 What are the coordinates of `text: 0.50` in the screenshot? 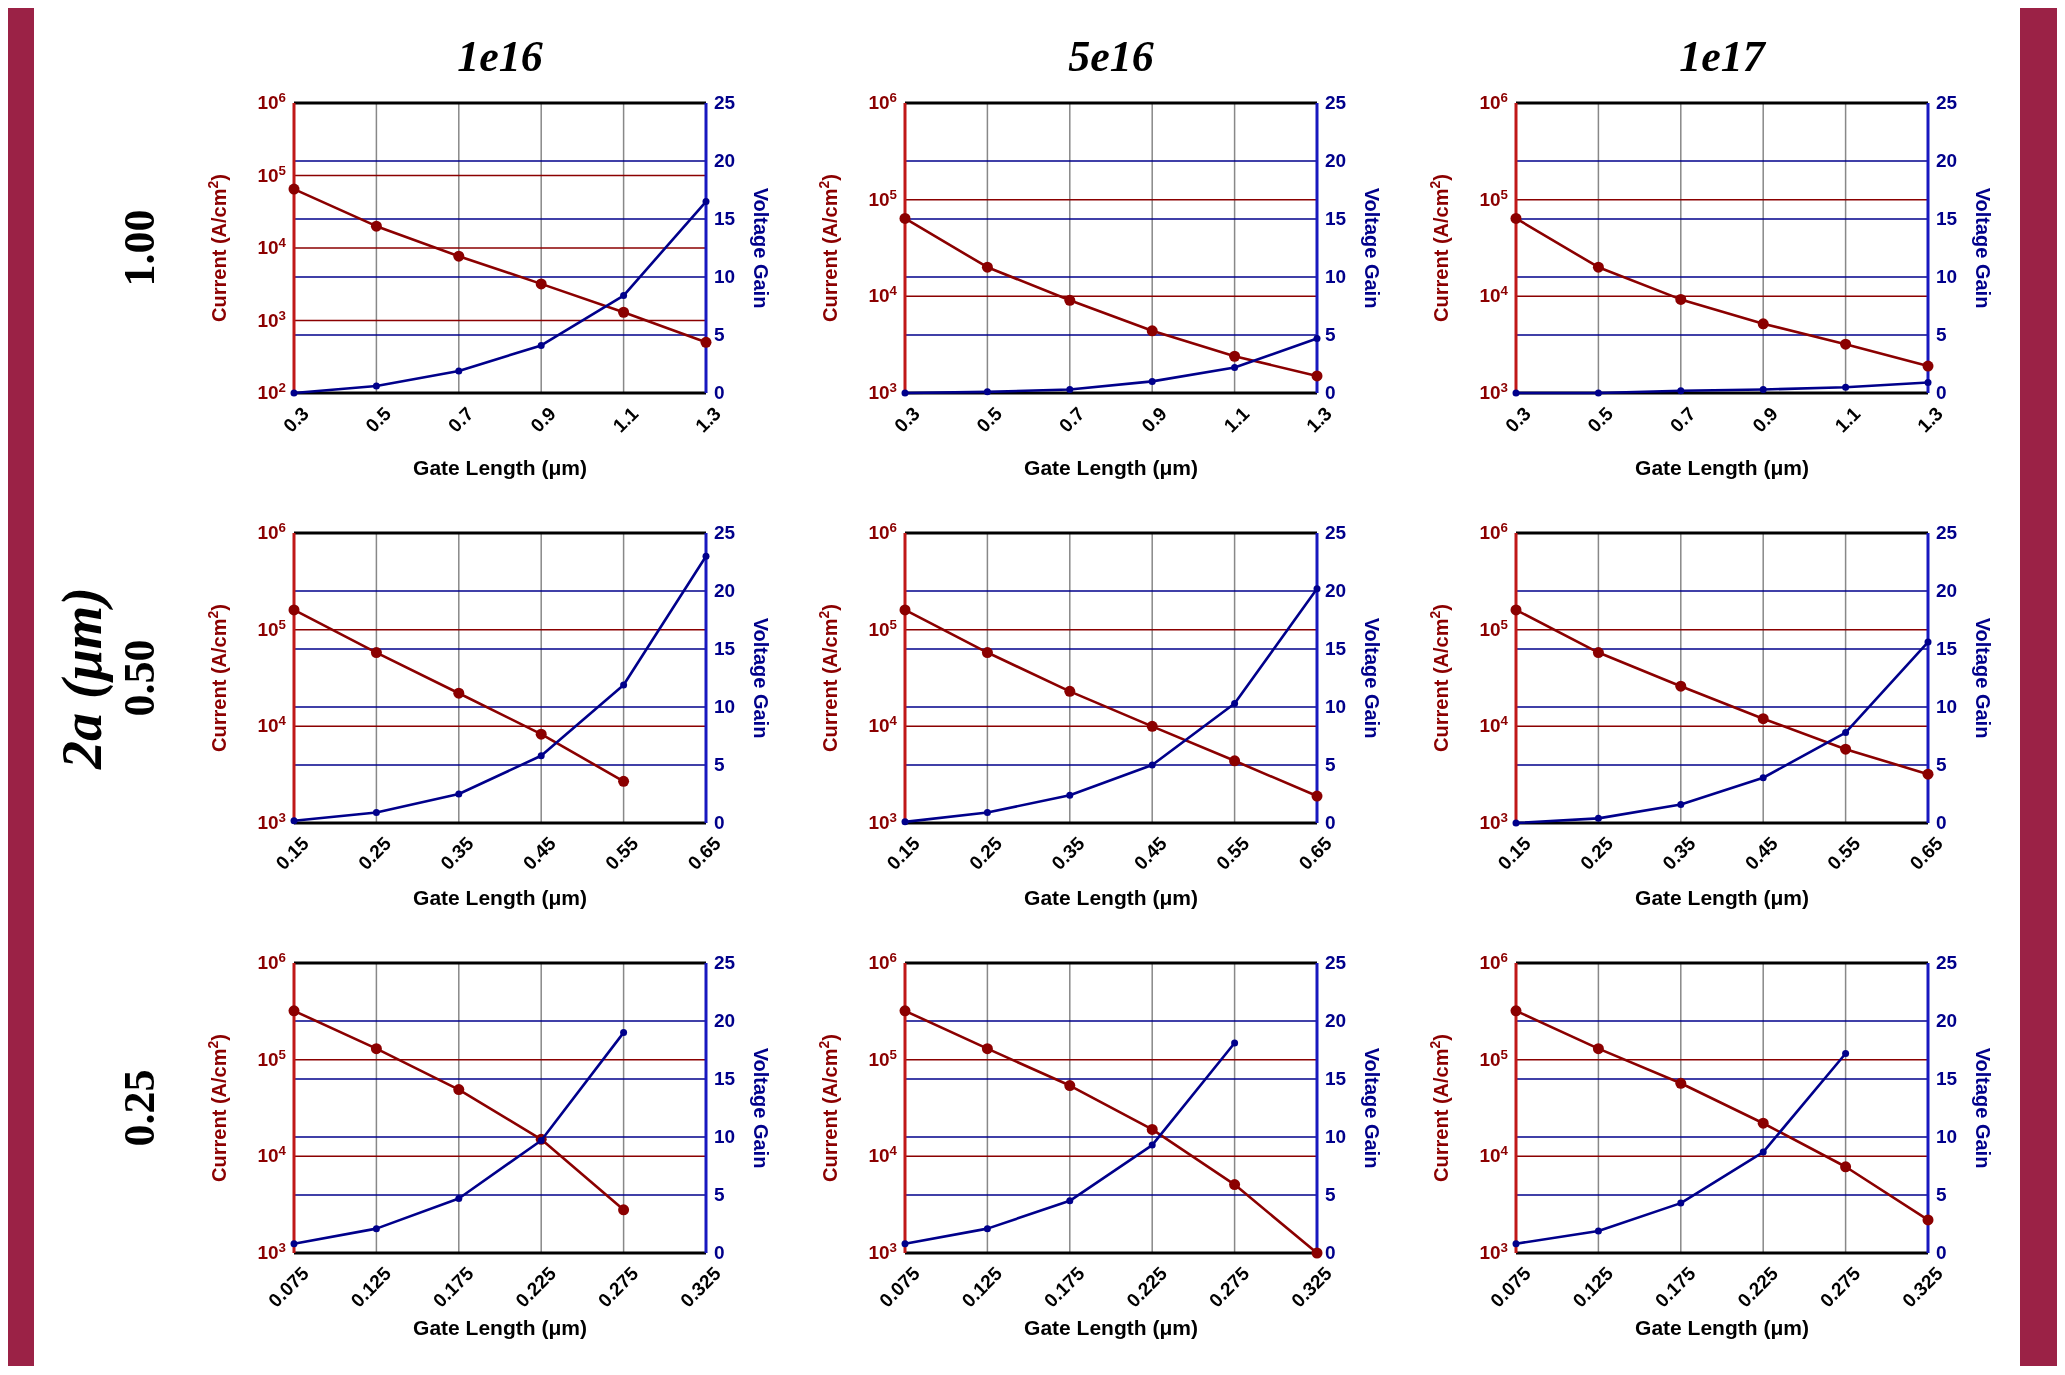 It's located at (140, 678).